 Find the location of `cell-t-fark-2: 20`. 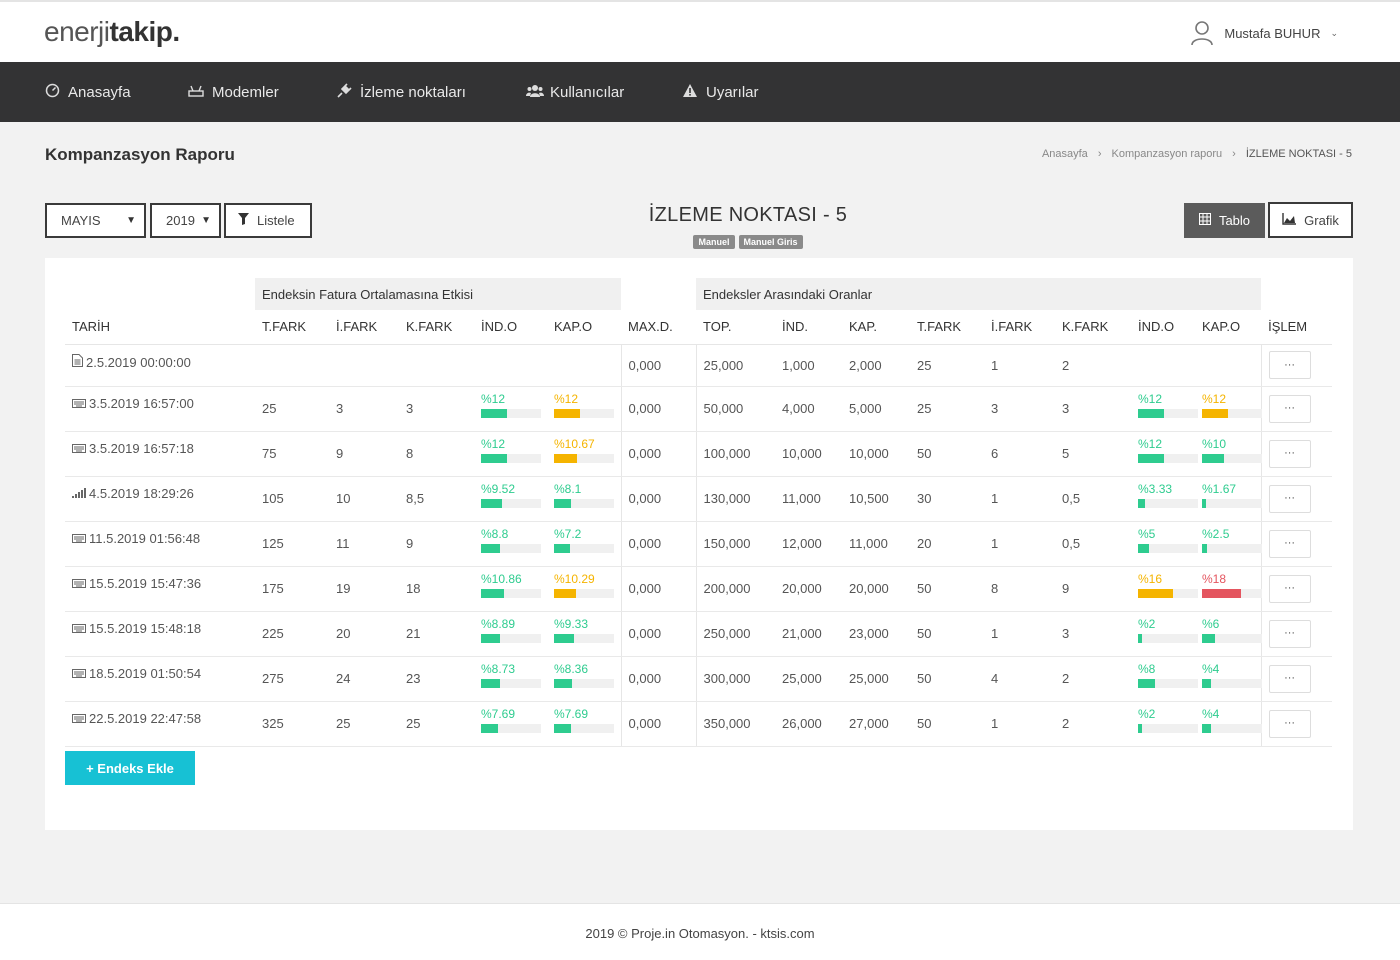

cell-t-fark-2: 20 is located at coordinates (947, 544).